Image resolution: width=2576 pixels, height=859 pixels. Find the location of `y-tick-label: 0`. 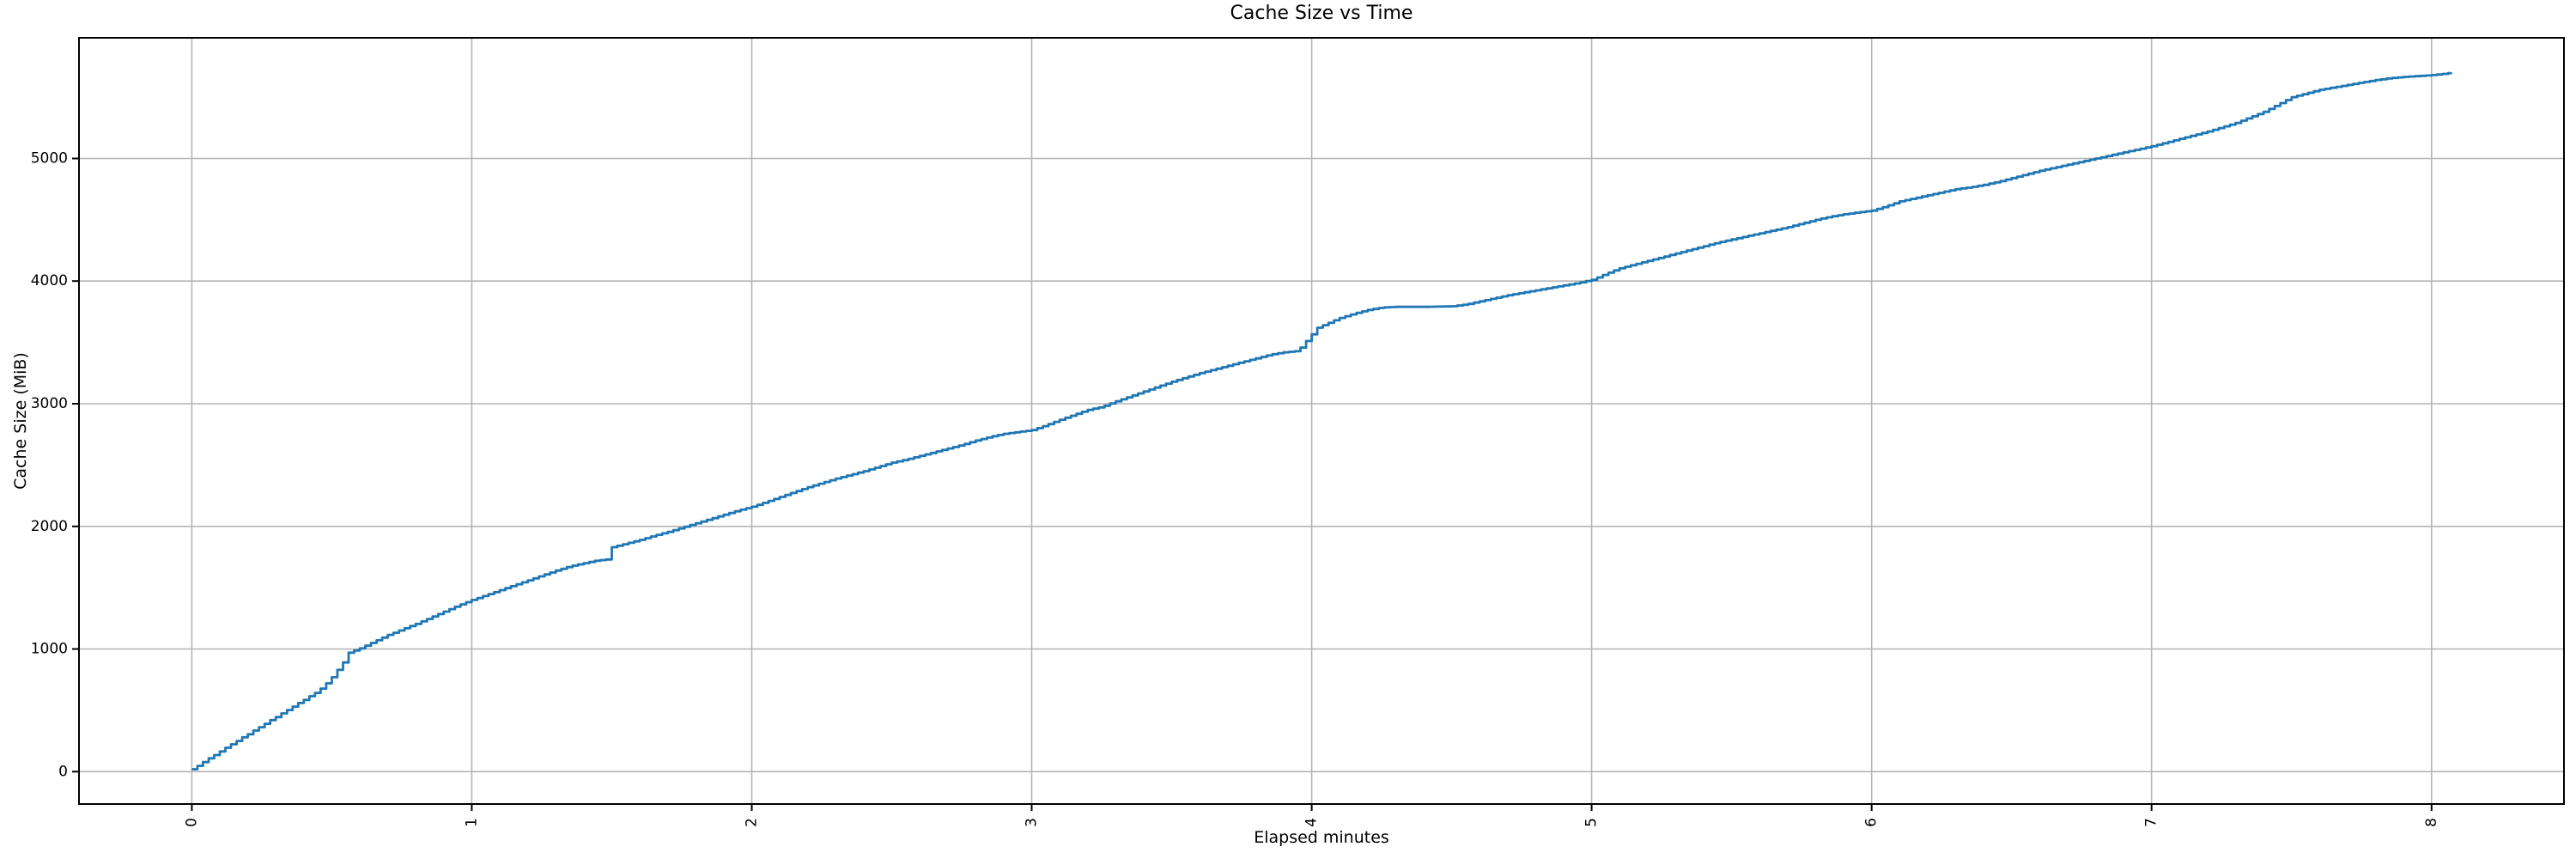

y-tick-label: 0 is located at coordinates (63, 771).